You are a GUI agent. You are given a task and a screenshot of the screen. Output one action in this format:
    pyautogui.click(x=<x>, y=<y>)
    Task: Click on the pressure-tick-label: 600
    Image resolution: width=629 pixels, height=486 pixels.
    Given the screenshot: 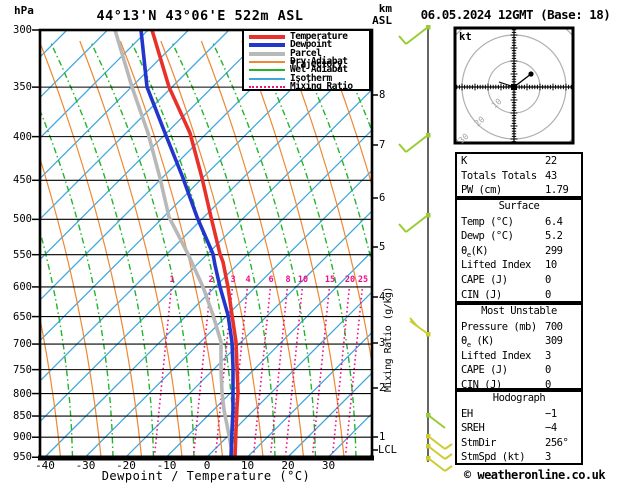 What is the action you would take?
    pyautogui.click(x=22, y=286)
    